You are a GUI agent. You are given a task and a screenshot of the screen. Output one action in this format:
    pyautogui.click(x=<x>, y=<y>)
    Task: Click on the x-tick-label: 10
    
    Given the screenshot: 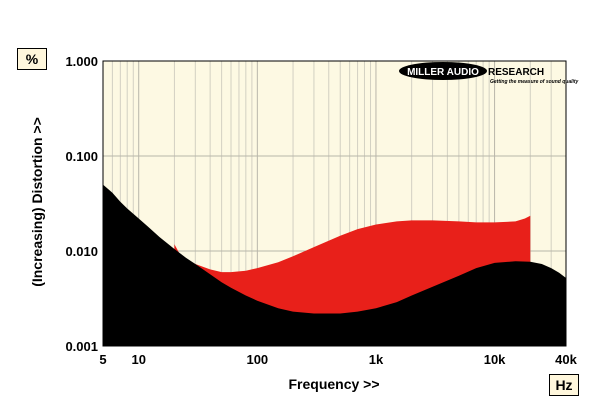 What is the action you would take?
    pyautogui.click(x=138, y=359)
    